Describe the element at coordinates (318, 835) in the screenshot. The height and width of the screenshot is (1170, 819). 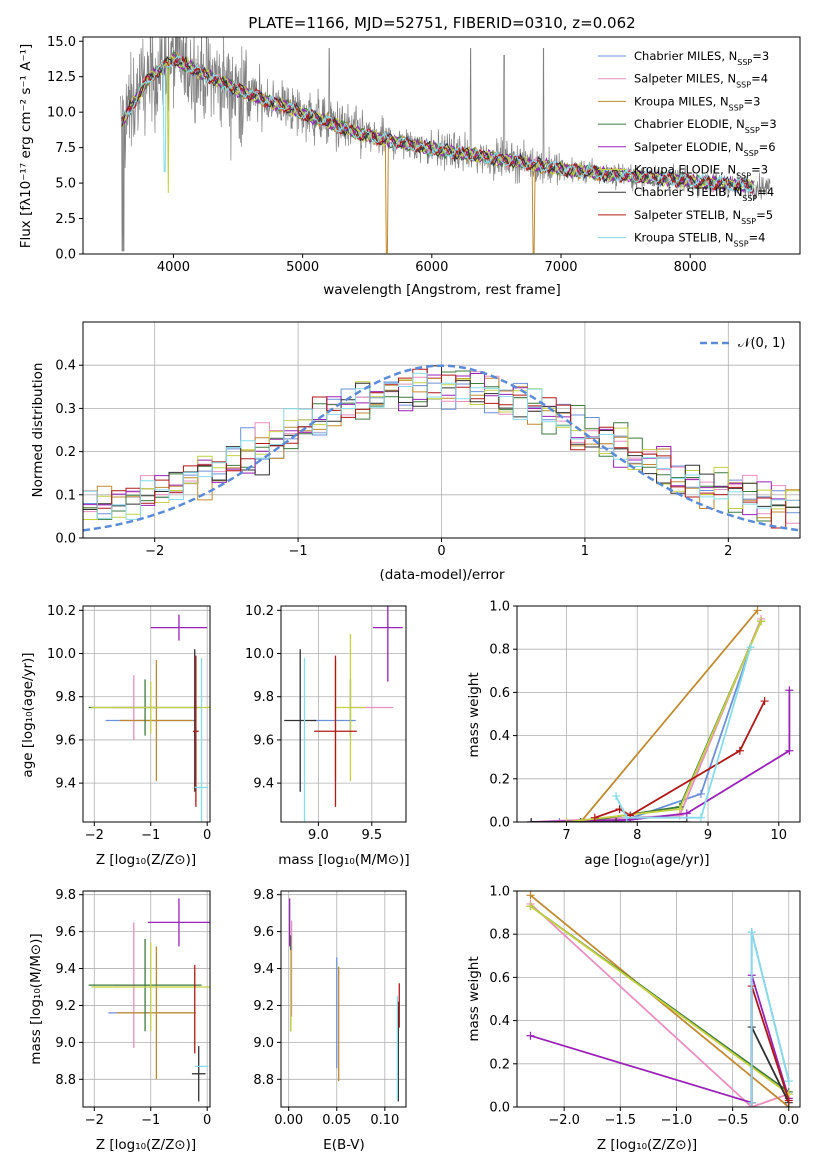
I see `ageM-xtick-label-0: 9.0` at that location.